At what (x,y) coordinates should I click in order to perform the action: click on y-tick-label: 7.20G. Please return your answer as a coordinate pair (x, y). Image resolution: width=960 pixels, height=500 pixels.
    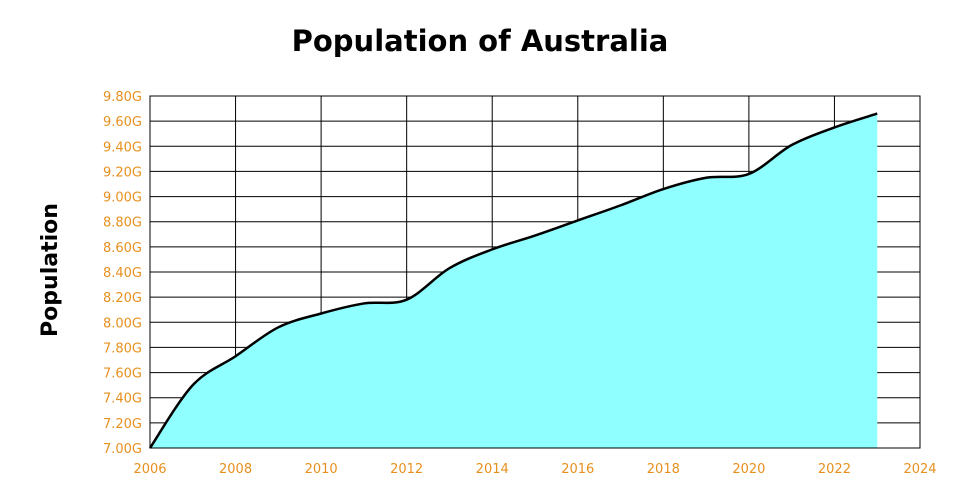
    Looking at the image, I should click on (122, 424).